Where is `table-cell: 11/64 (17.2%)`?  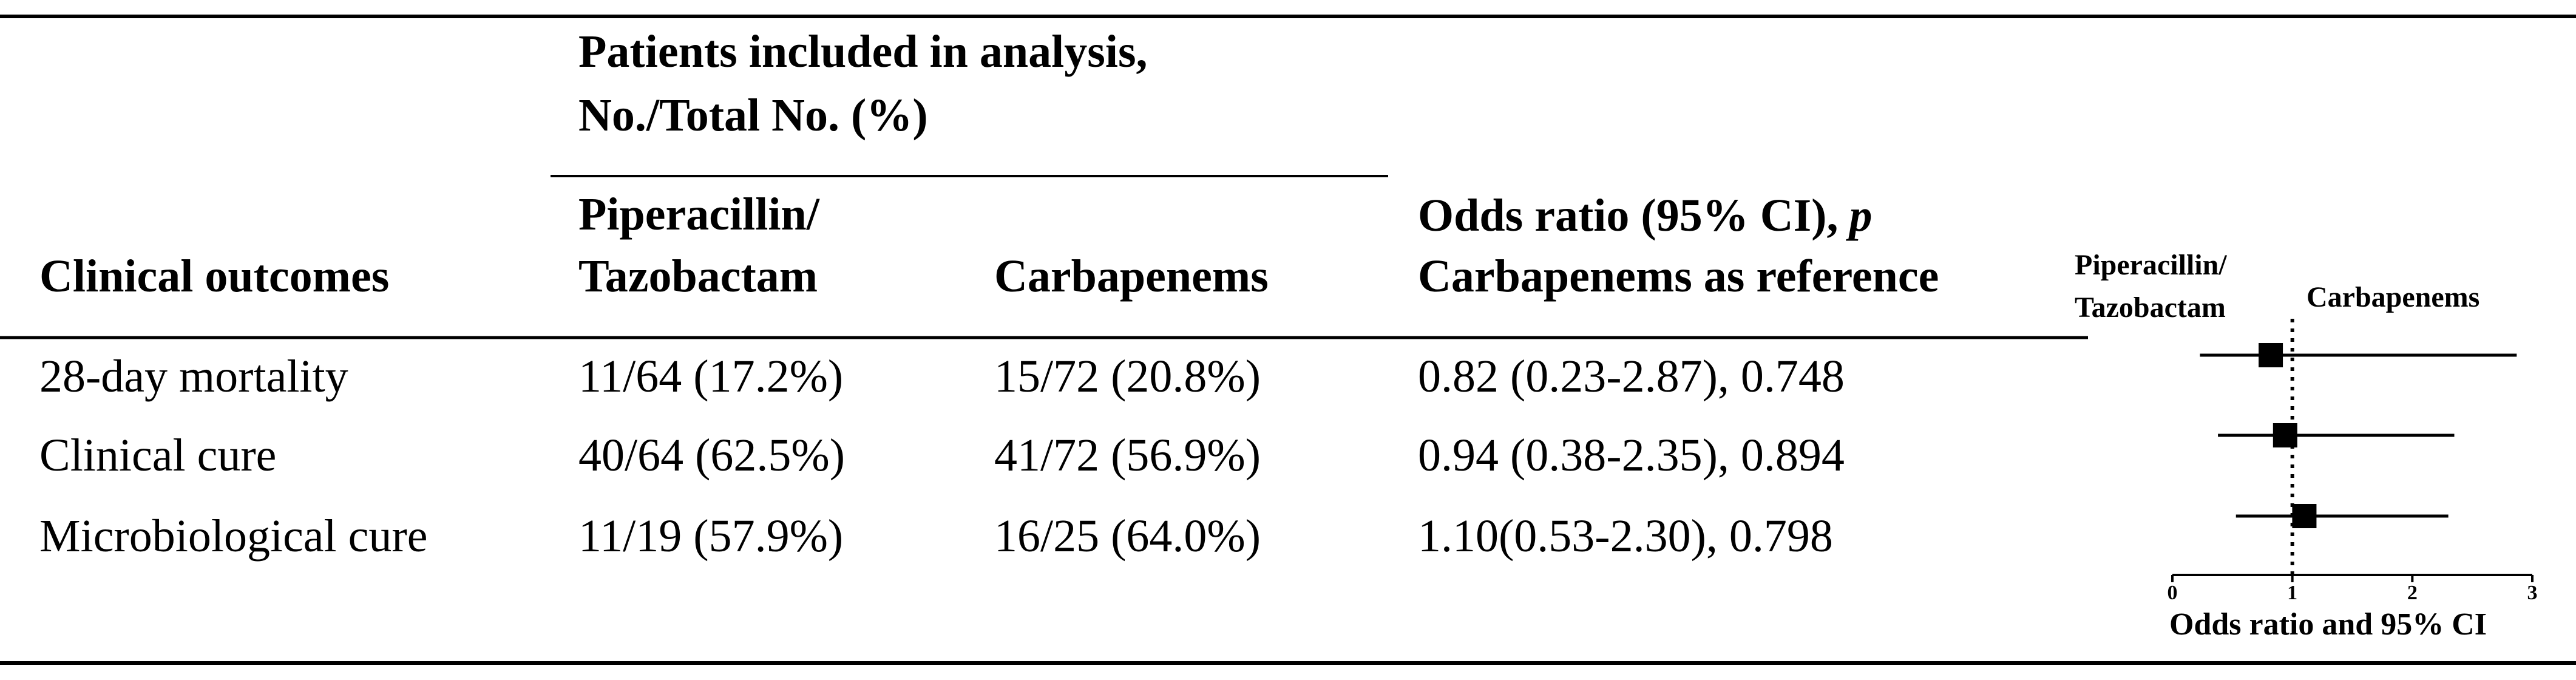
table-cell: 11/64 (17.2%) is located at coordinates (711, 376).